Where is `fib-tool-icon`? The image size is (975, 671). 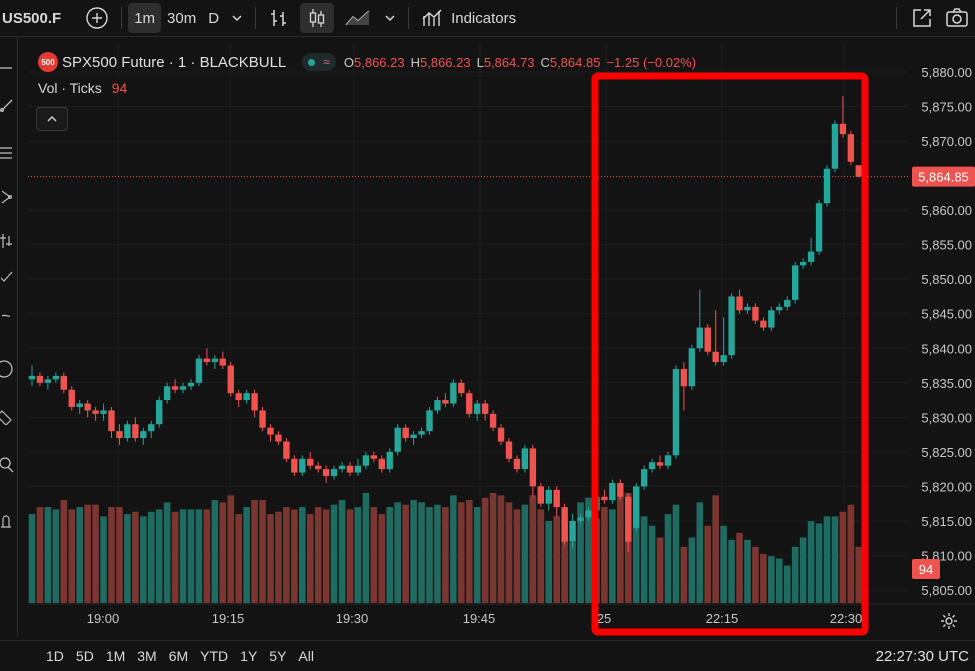 fib-tool-icon is located at coordinates (7, 154).